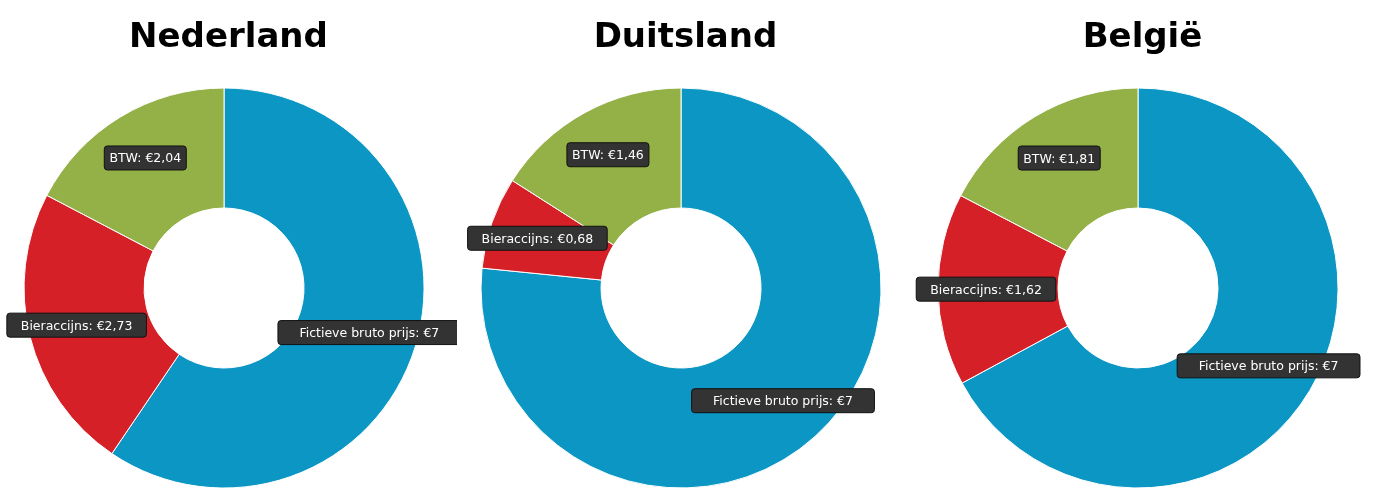 The width and height of the screenshot is (1373, 504). I want to click on slice-label: BTW: €1,46, so click(608, 155).